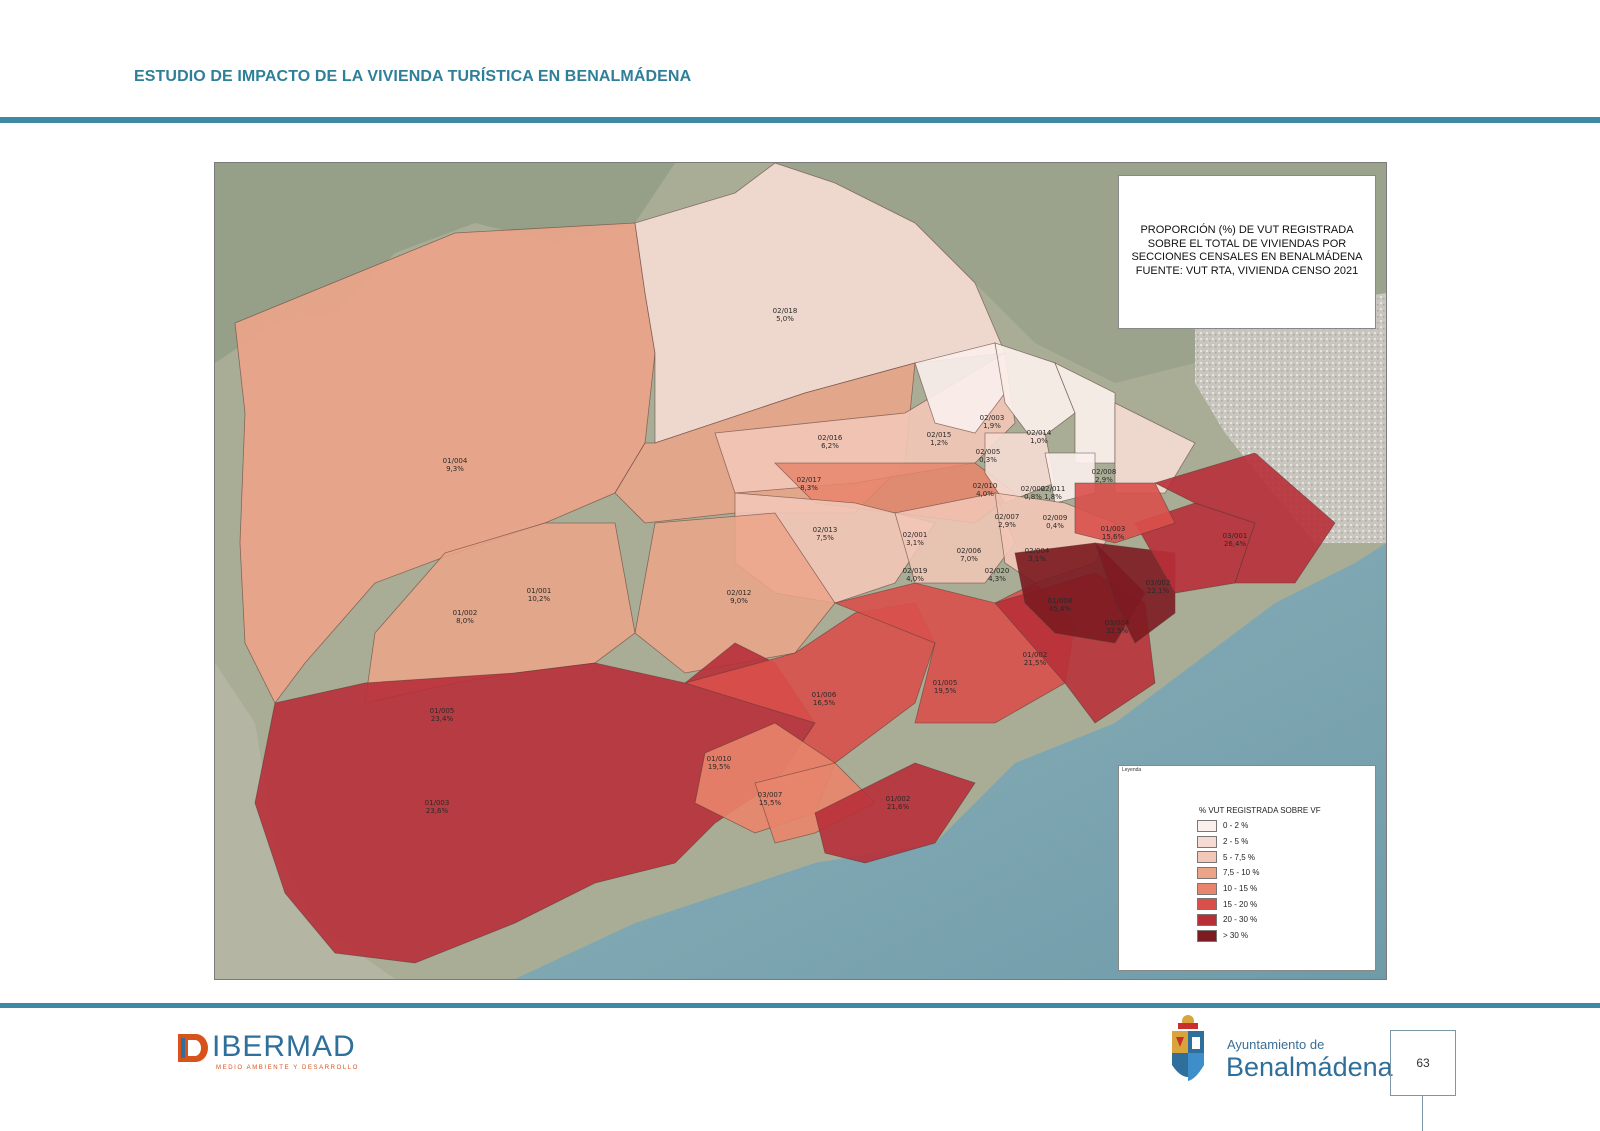 This screenshot has height=1131, width=1600. Describe the element at coordinates (915, 571) in the screenshot. I see `section-code-label: 02/019` at that location.